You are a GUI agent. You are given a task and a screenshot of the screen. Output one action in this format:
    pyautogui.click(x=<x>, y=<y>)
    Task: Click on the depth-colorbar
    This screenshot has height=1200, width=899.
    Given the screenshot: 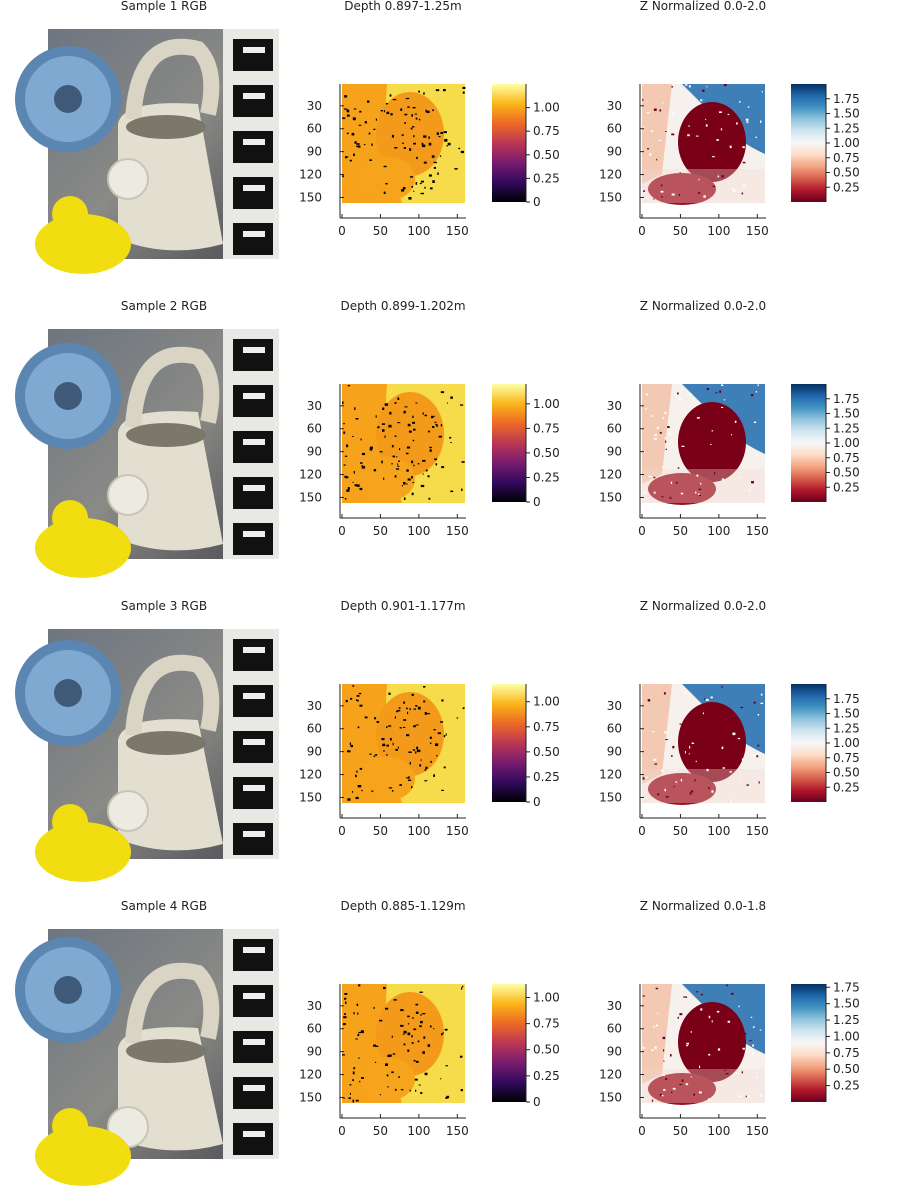 What is the action you would take?
    pyautogui.click(x=509, y=143)
    